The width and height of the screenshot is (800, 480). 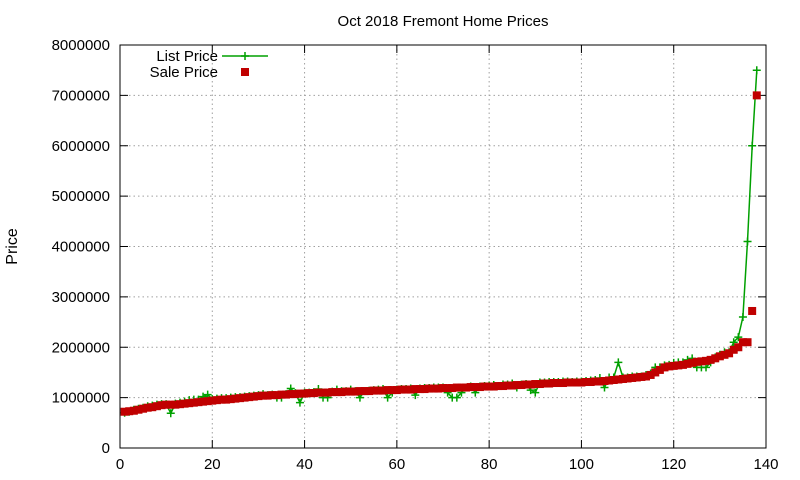 What do you see at coordinates (184, 72) in the screenshot?
I see `legend-label-sale-price: Sale Price` at bounding box center [184, 72].